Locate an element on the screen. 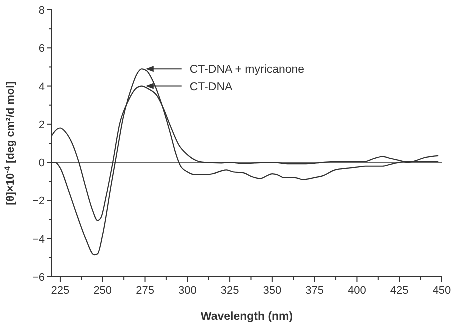 The image size is (456, 330). y-tick-label: 0 is located at coordinates (41, 164).